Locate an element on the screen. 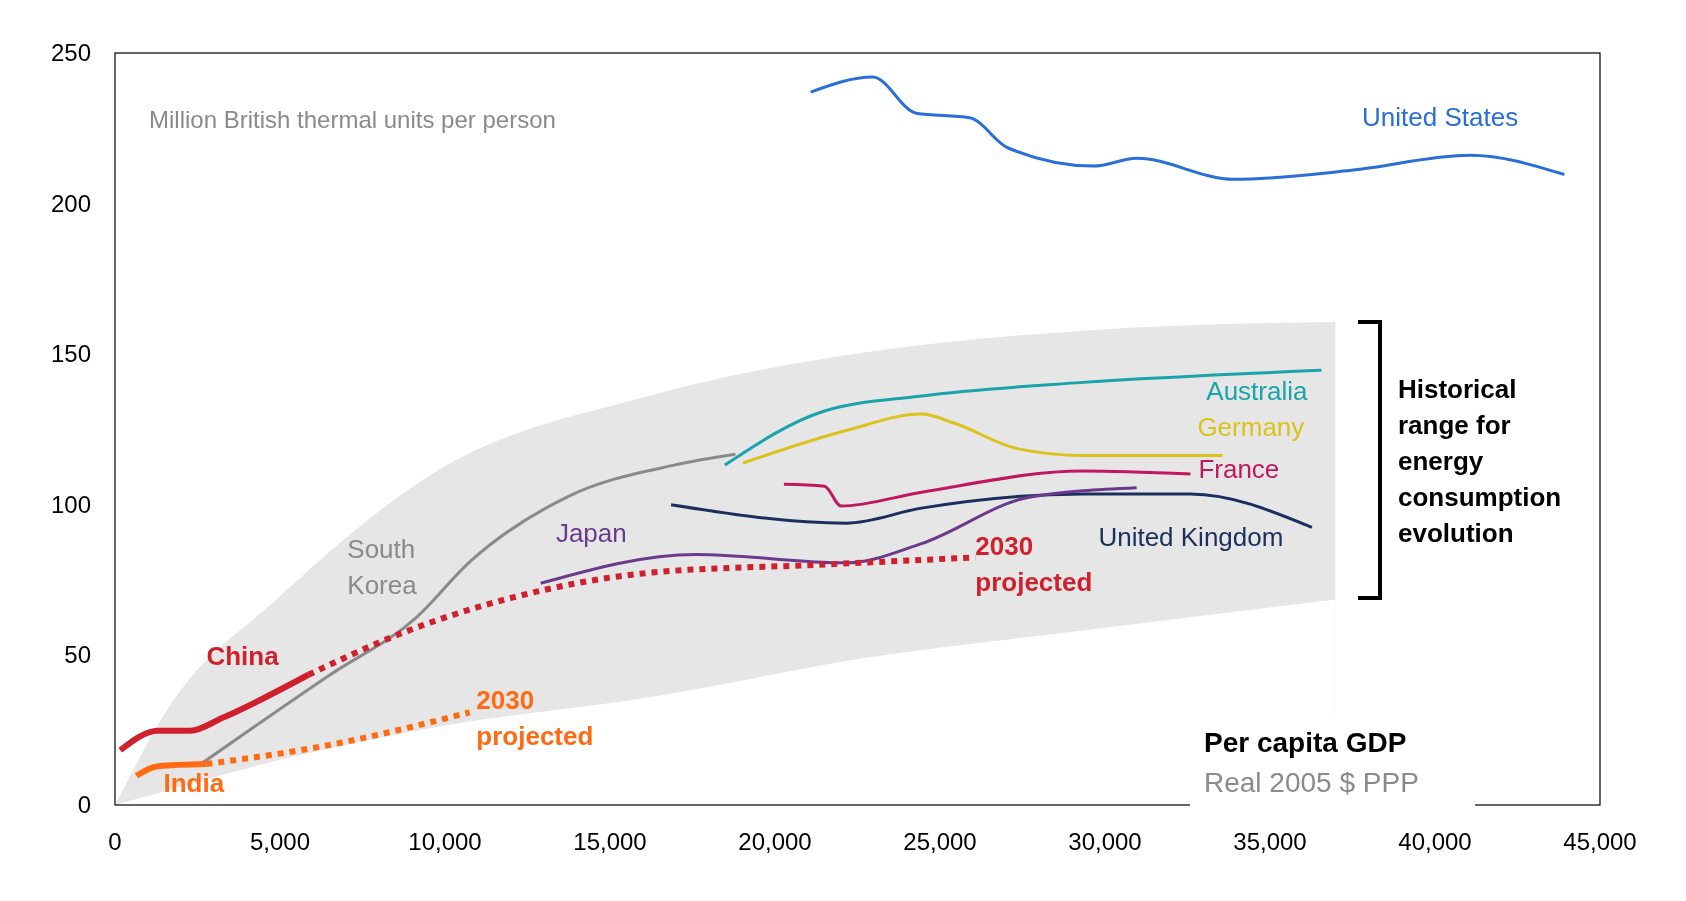  annotation: Historical range for energy consumption evolution is located at coordinates (1480, 461).